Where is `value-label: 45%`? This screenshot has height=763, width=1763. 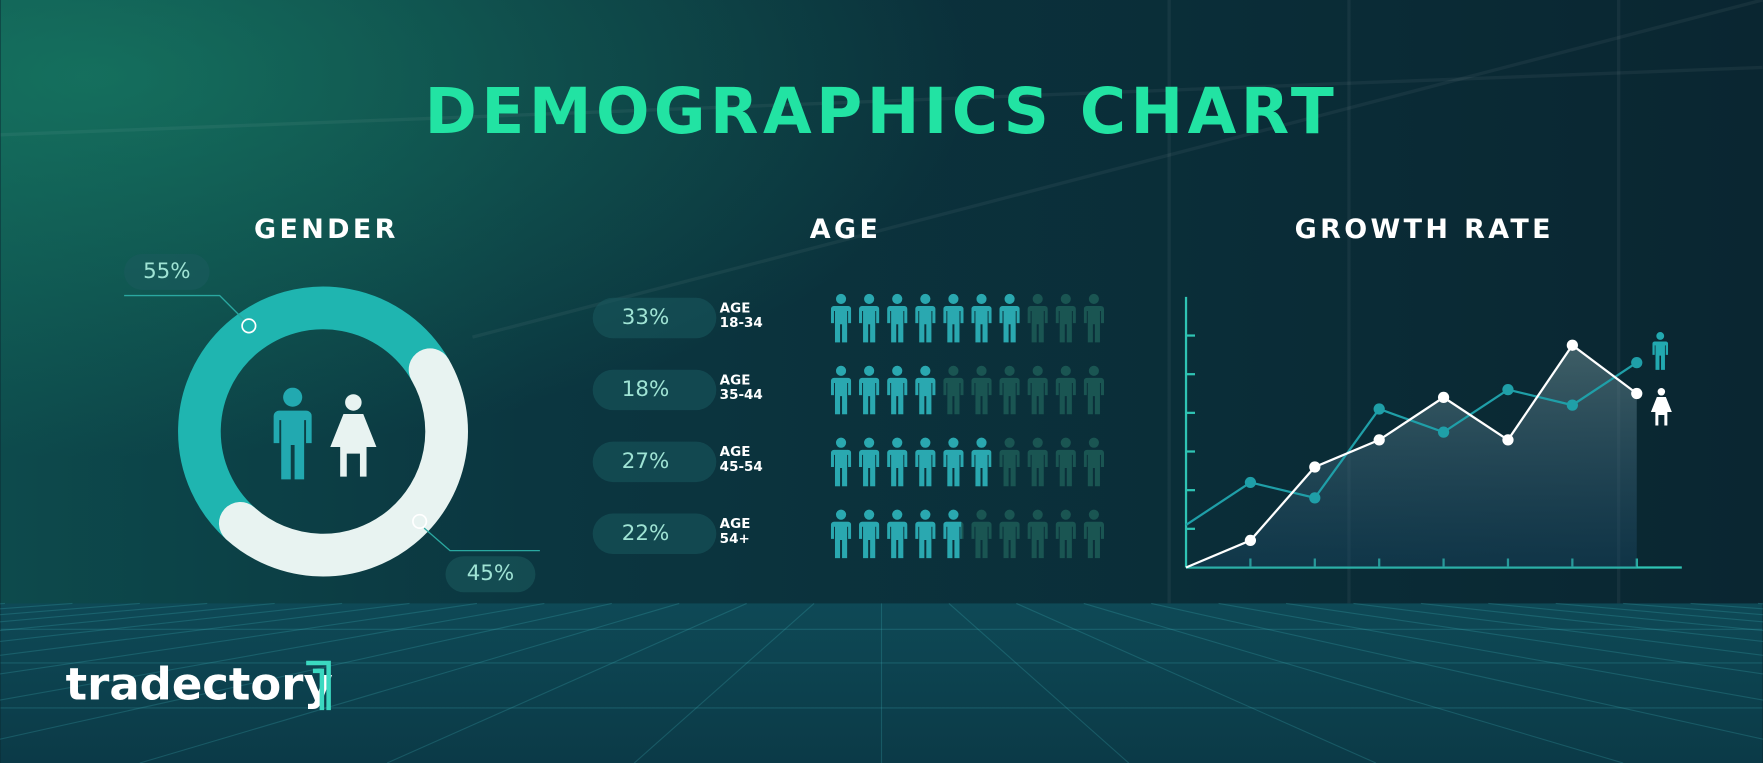 value-label: 45% is located at coordinates (490, 573).